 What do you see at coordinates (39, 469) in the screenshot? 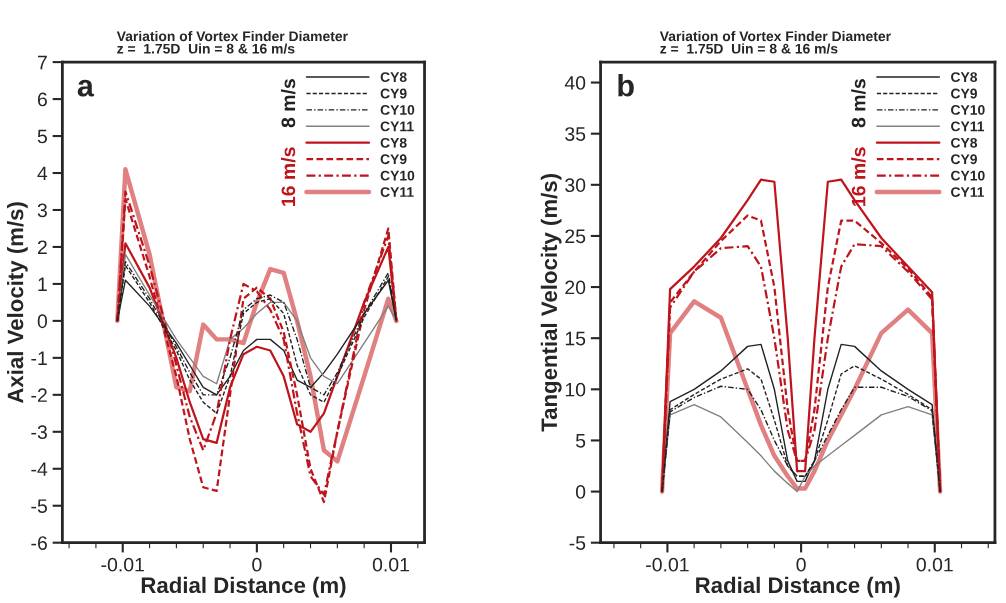
I see `y-tick-label: -4` at bounding box center [39, 469].